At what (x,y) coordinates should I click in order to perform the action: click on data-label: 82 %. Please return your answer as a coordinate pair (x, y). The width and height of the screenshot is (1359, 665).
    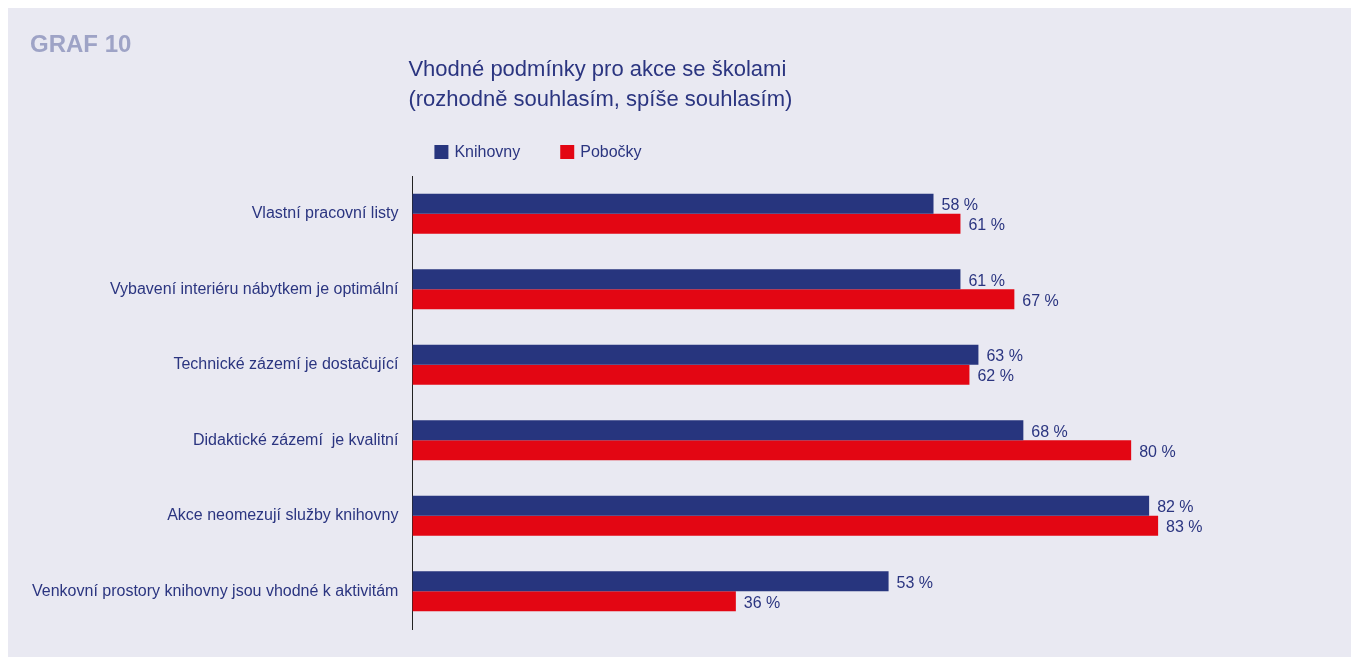
    Looking at the image, I should click on (1175, 507).